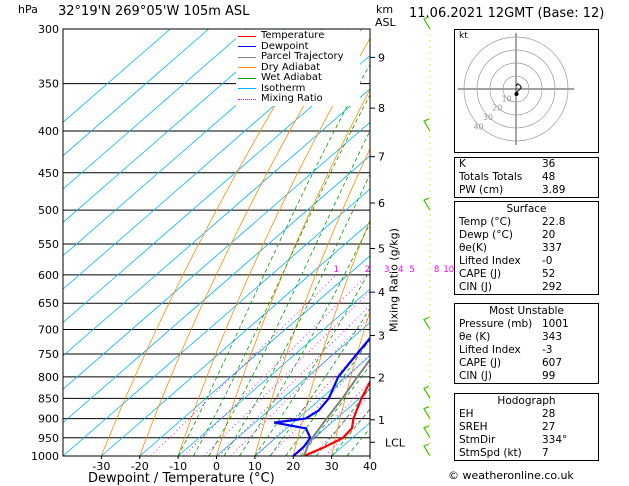 This screenshot has width=629, height=486. I want to click on asl-label: ASL, so click(385, 22).